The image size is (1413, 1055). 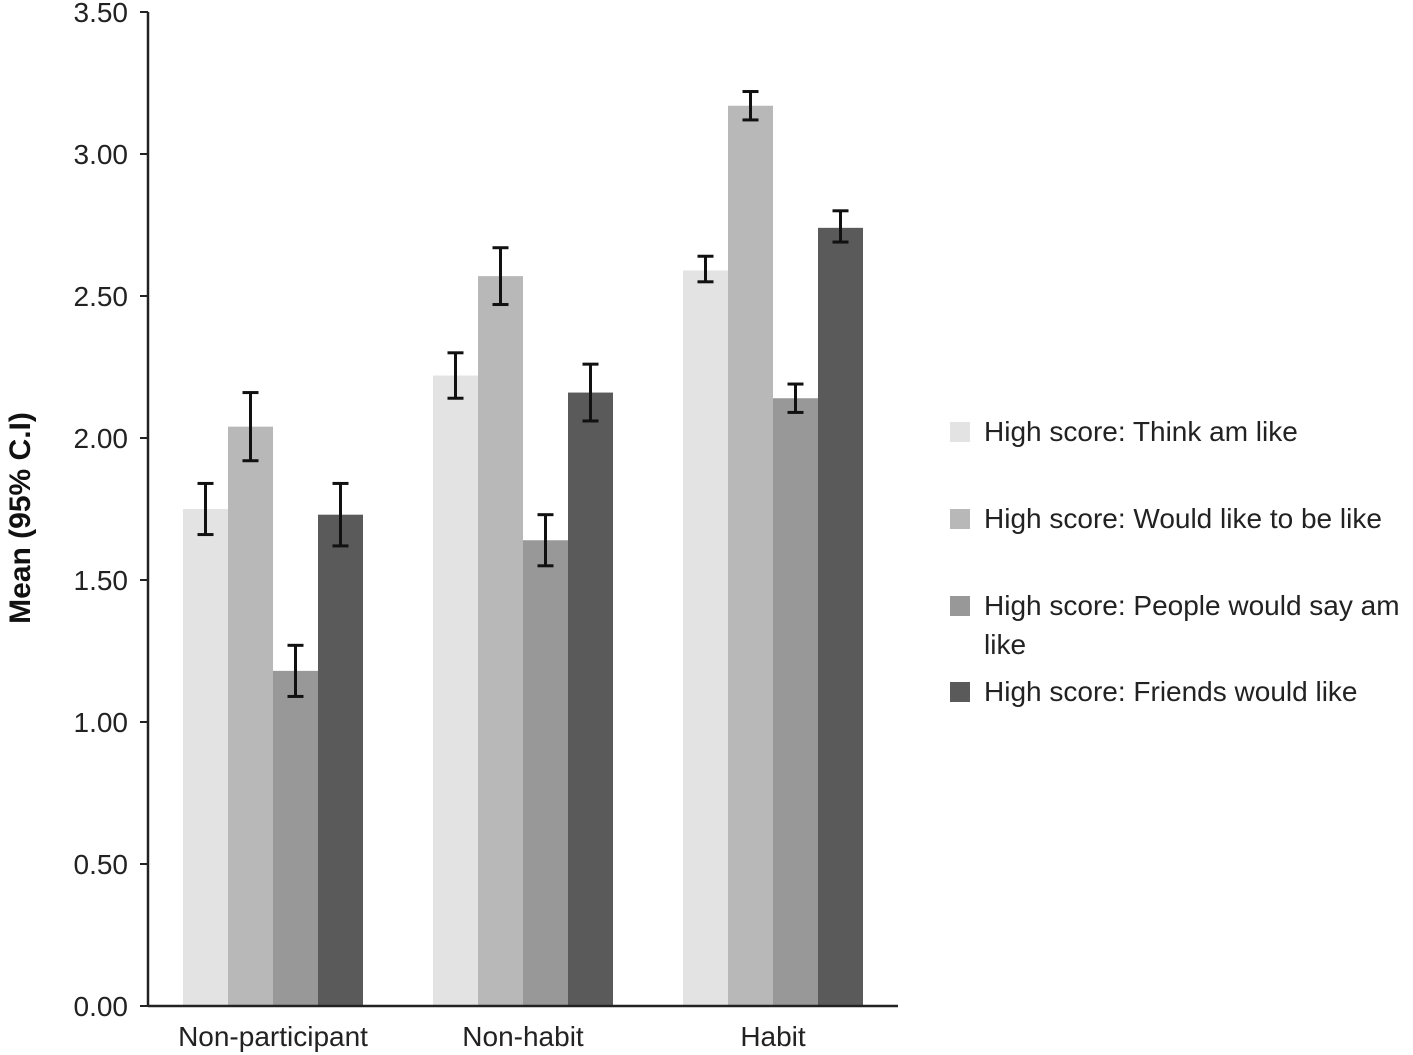 What do you see at coordinates (1183, 518) in the screenshot?
I see `legend-label: High score: Would like to be like` at bounding box center [1183, 518].